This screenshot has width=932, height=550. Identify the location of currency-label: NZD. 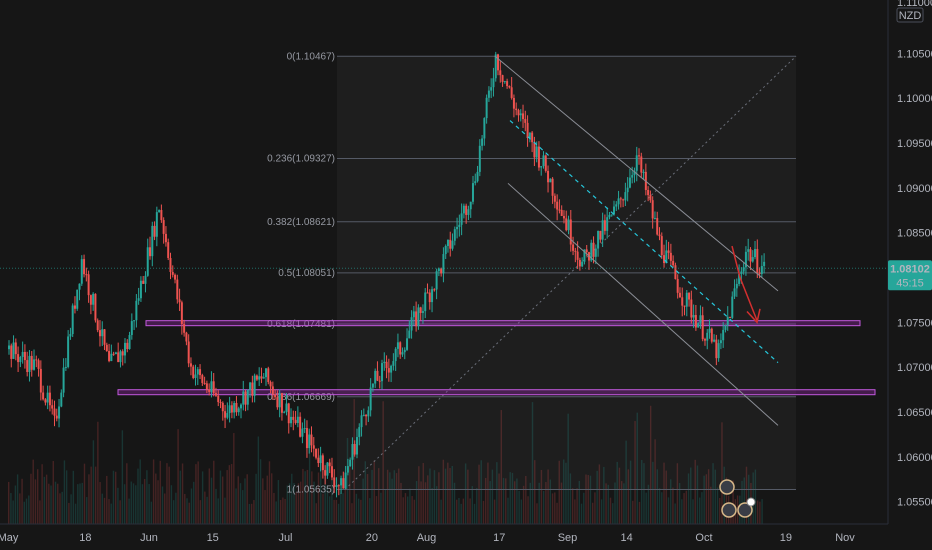
(910, 16).